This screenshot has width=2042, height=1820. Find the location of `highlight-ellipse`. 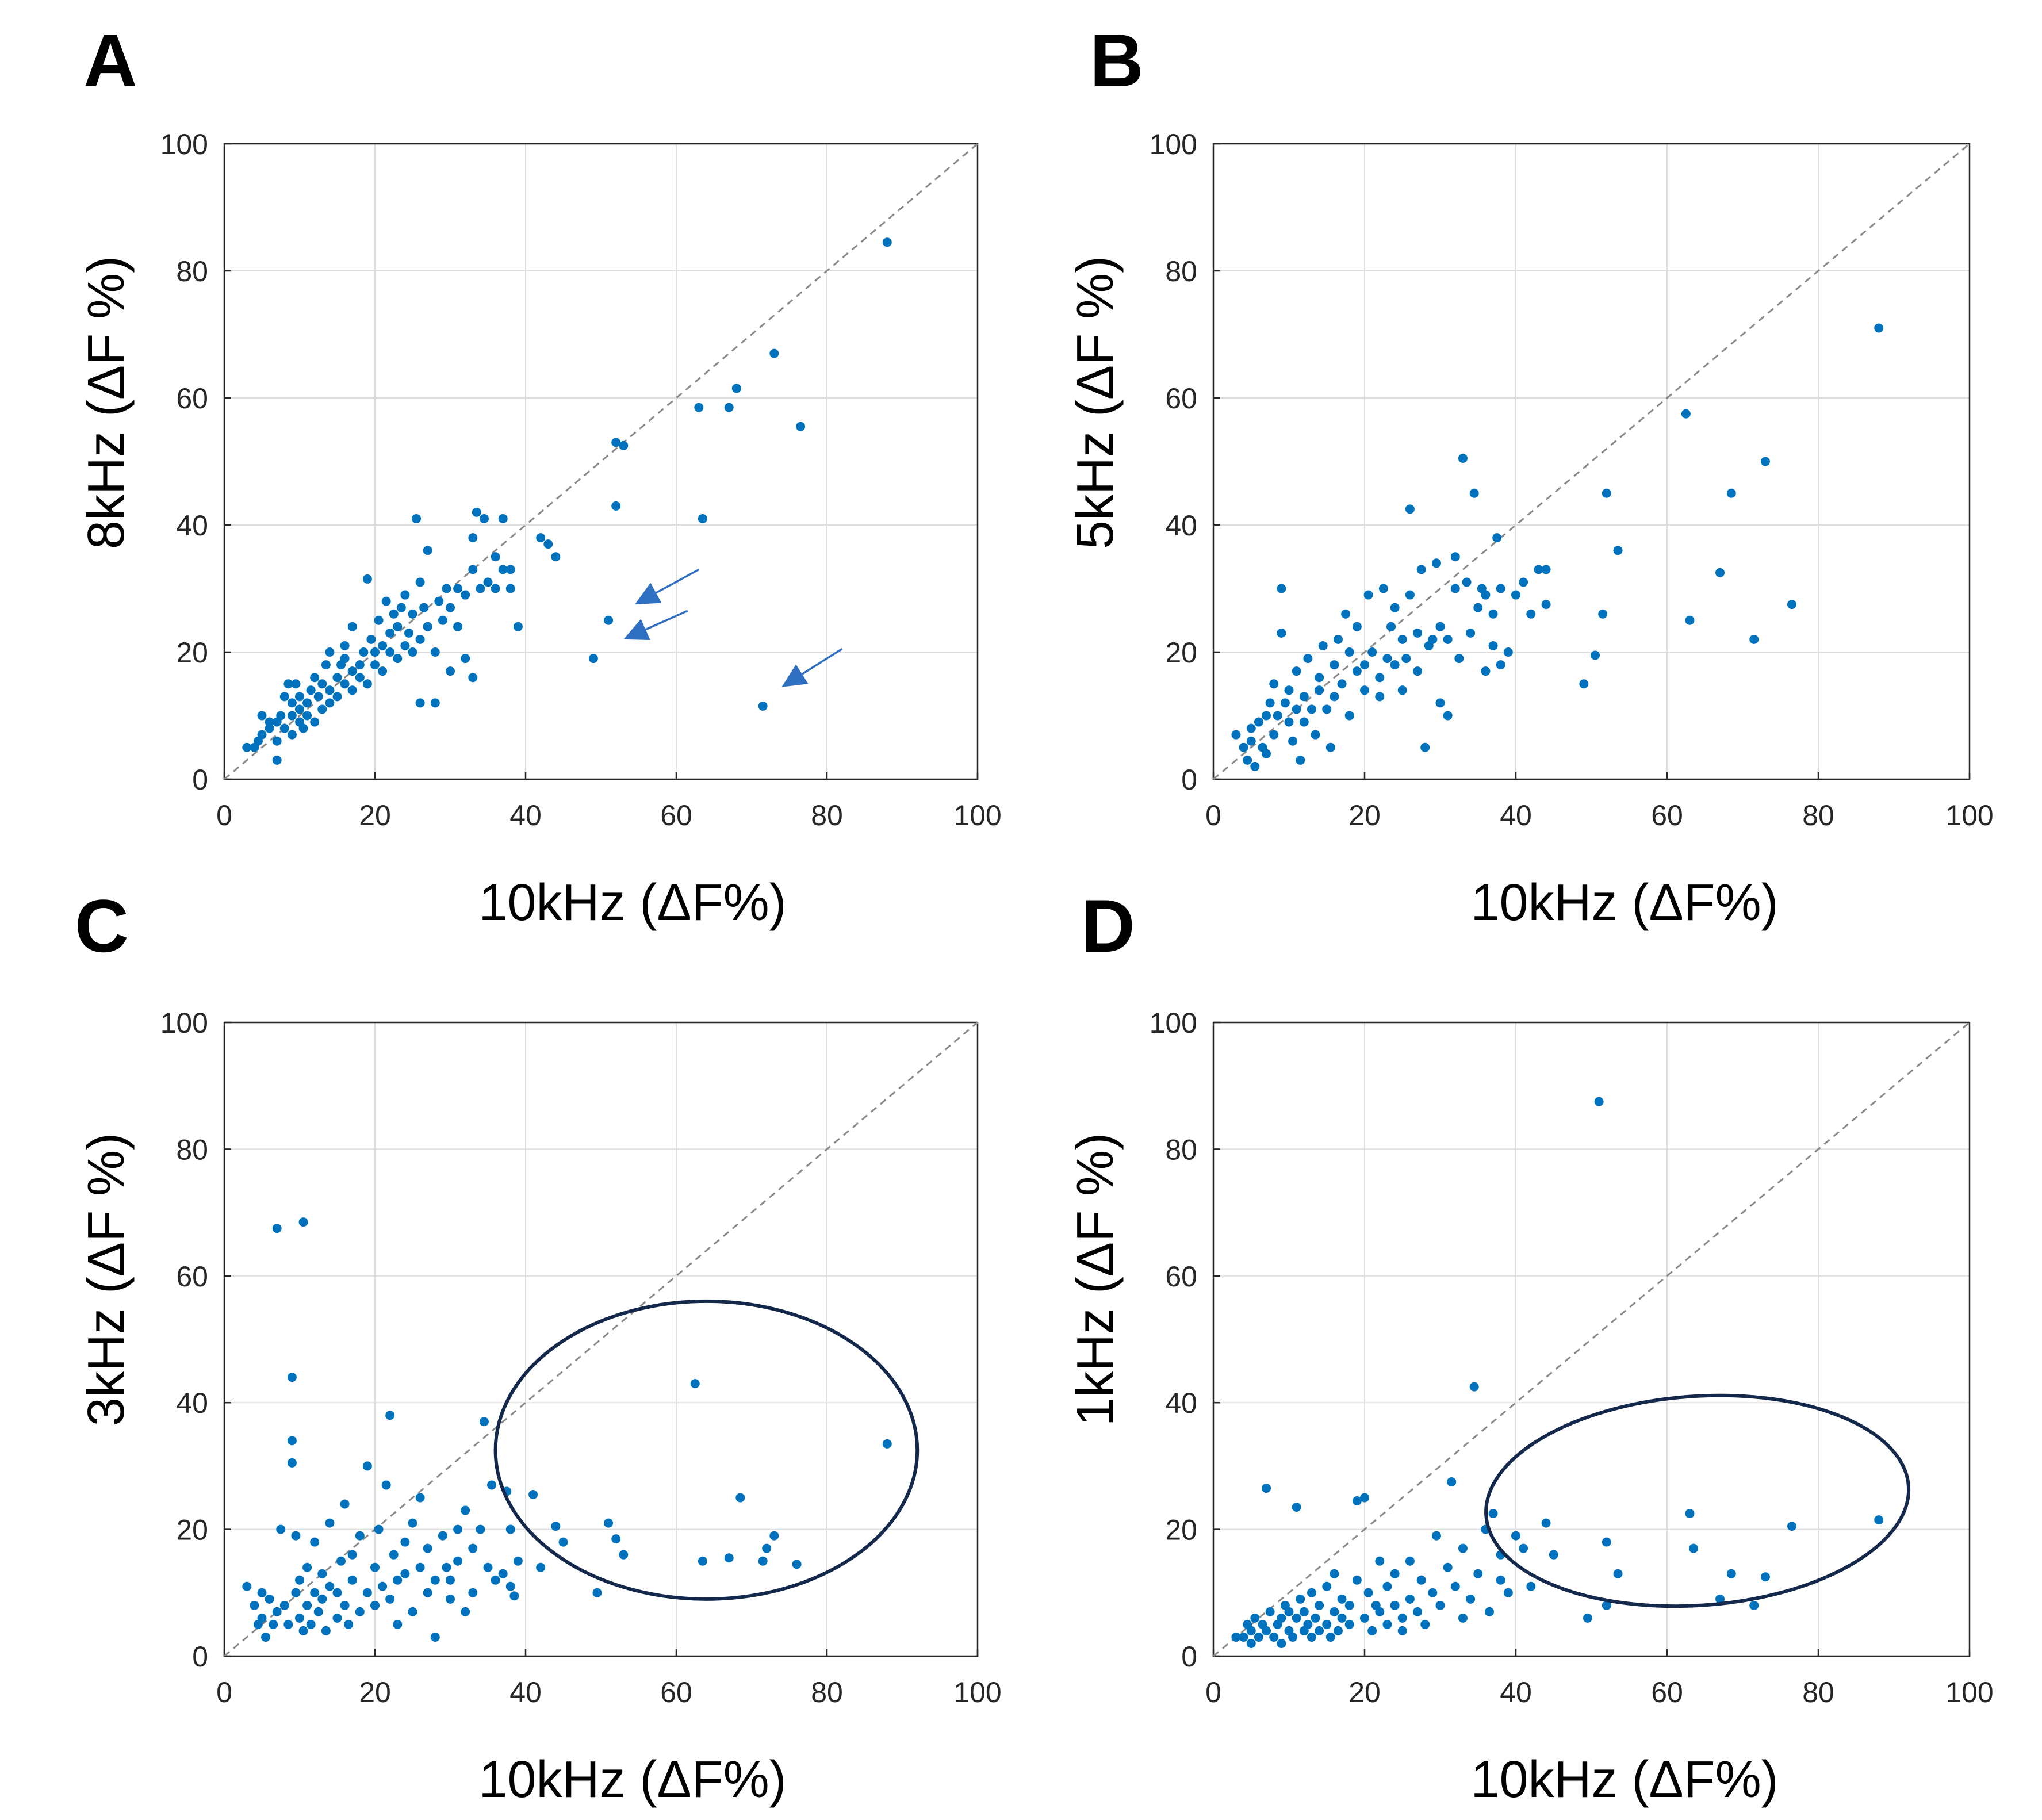

highlight-ellipse is located at coordinates (706, 1450).